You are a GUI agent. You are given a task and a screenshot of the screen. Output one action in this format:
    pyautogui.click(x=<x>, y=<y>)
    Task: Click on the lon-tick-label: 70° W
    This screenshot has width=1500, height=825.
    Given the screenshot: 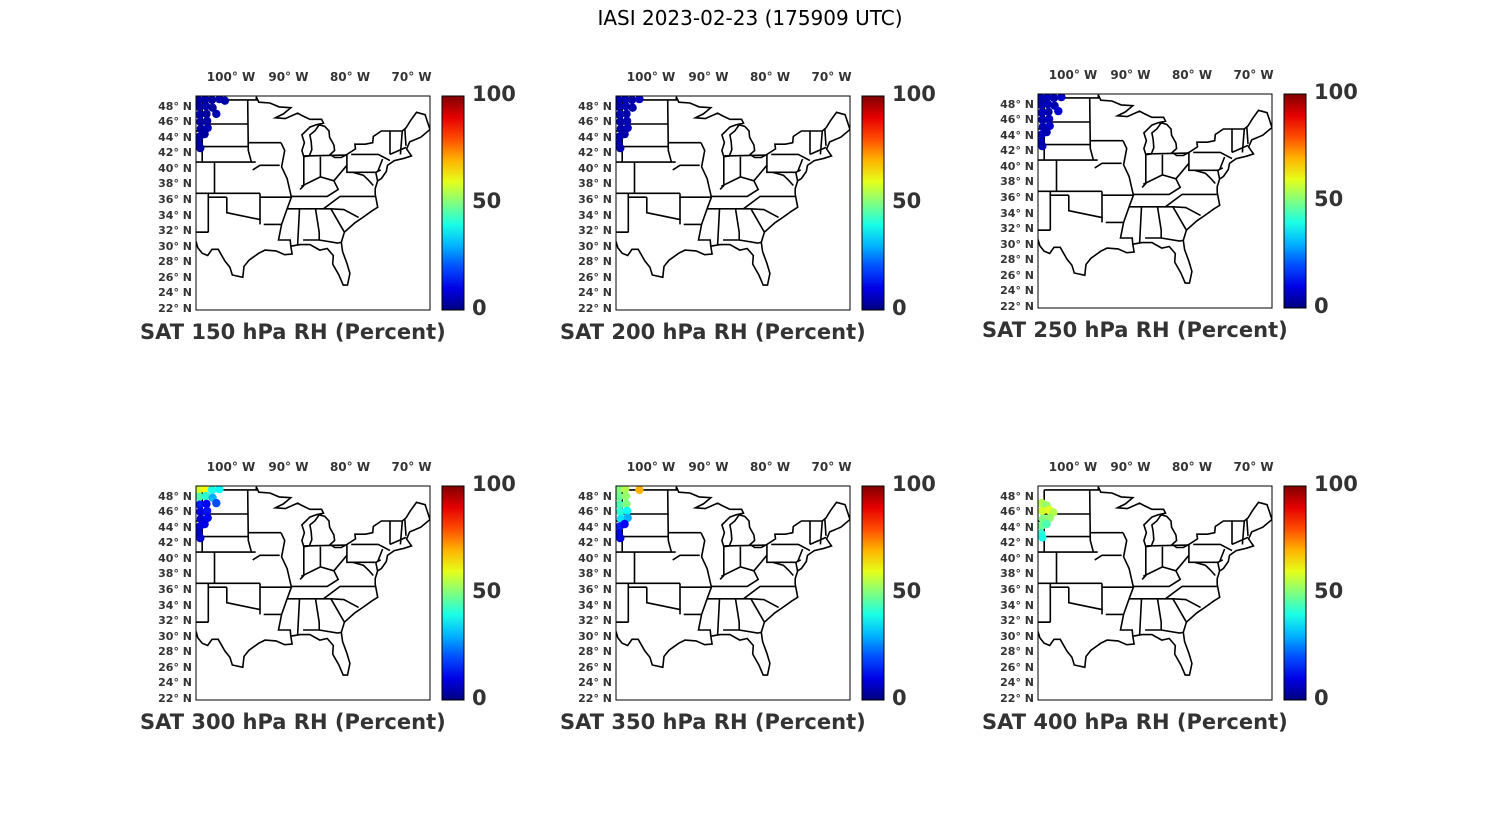 What is the action you would take?
    pyautogui.click(x=831, y=77)
    